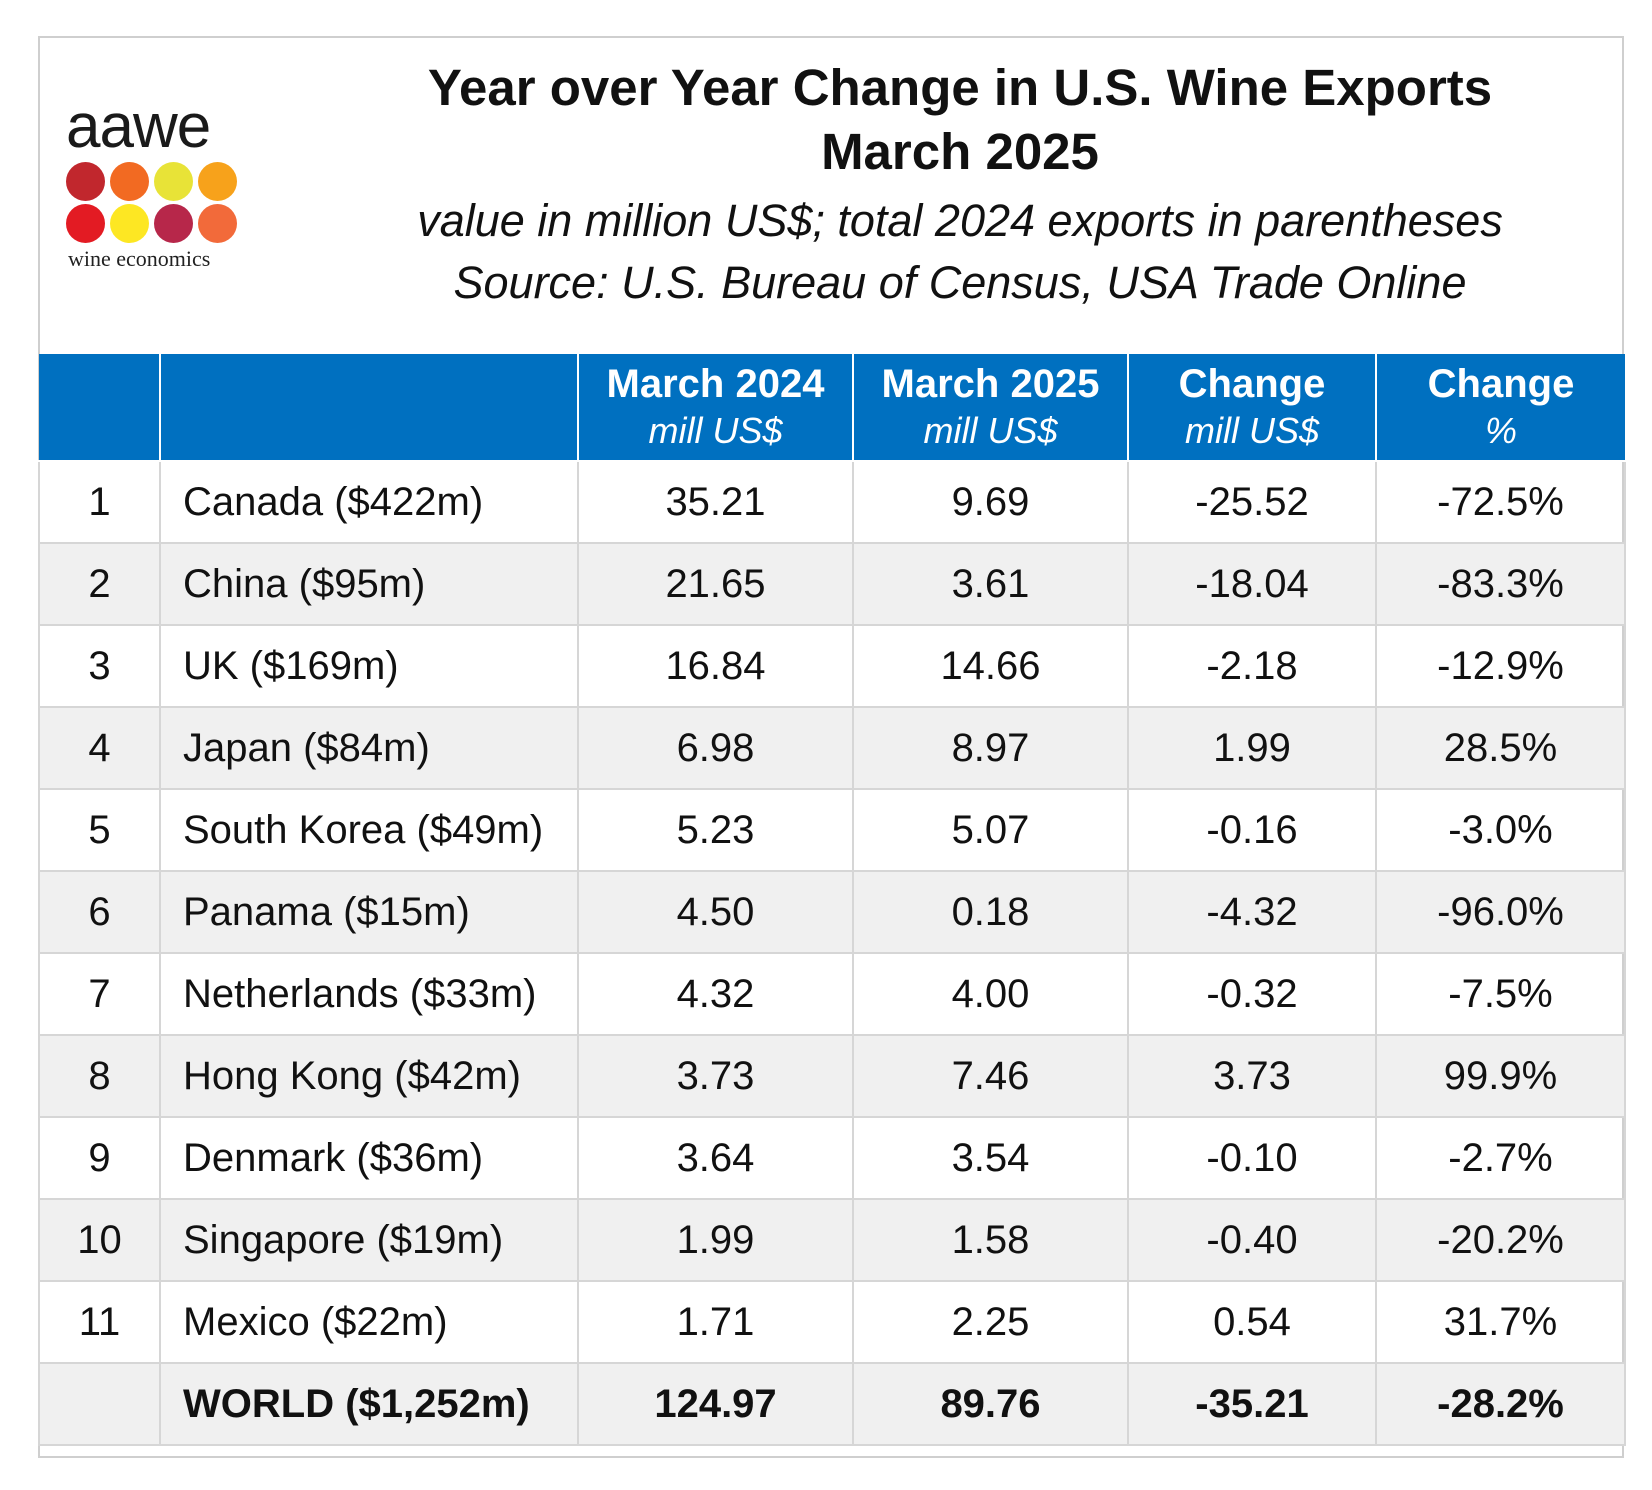 Image resolution: width=1652 pixels, height=1490 pixels. What do you see at coordinates (1500, 912) in the screenshot?
I see `change-percent-cell: -96.0%` at bounding box center [1500, 912].